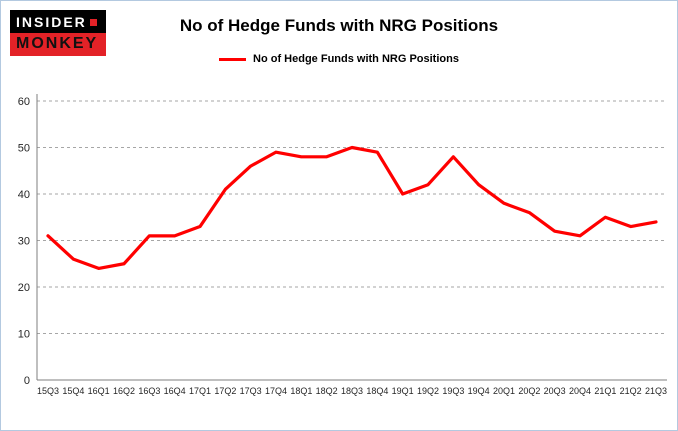  What do you see at coordinates (73, 391) in the screenshot?
I see `svg-text: 15Q4` at bounding box center [73, 391].